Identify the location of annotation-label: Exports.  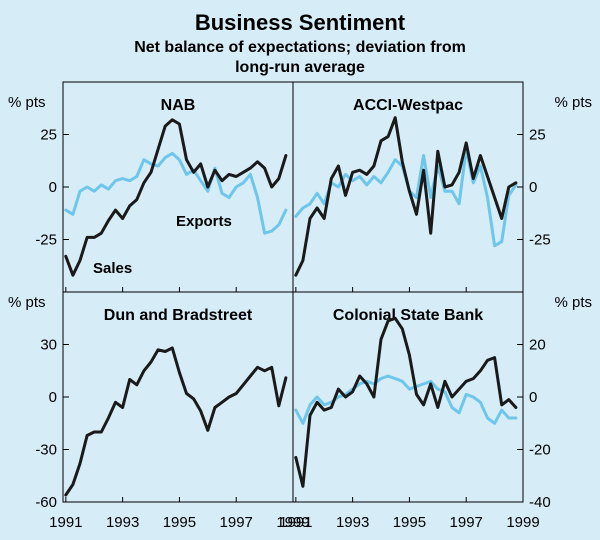
(204, 221).